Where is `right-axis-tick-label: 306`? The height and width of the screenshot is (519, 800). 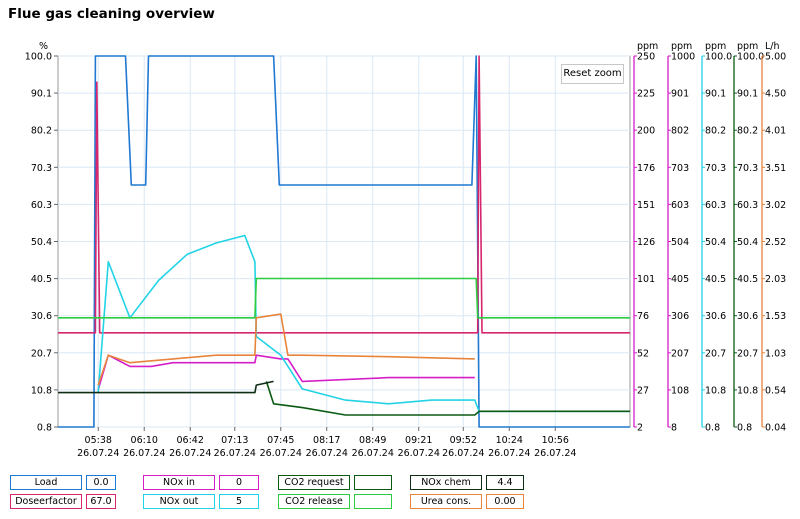 right-axis-tick-label: 306 is located at coordinates (680, 316).